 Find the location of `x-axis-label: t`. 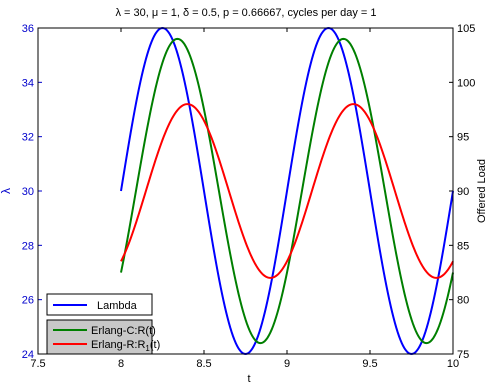

x-axis-label: t is located at coordinates (248, 378).